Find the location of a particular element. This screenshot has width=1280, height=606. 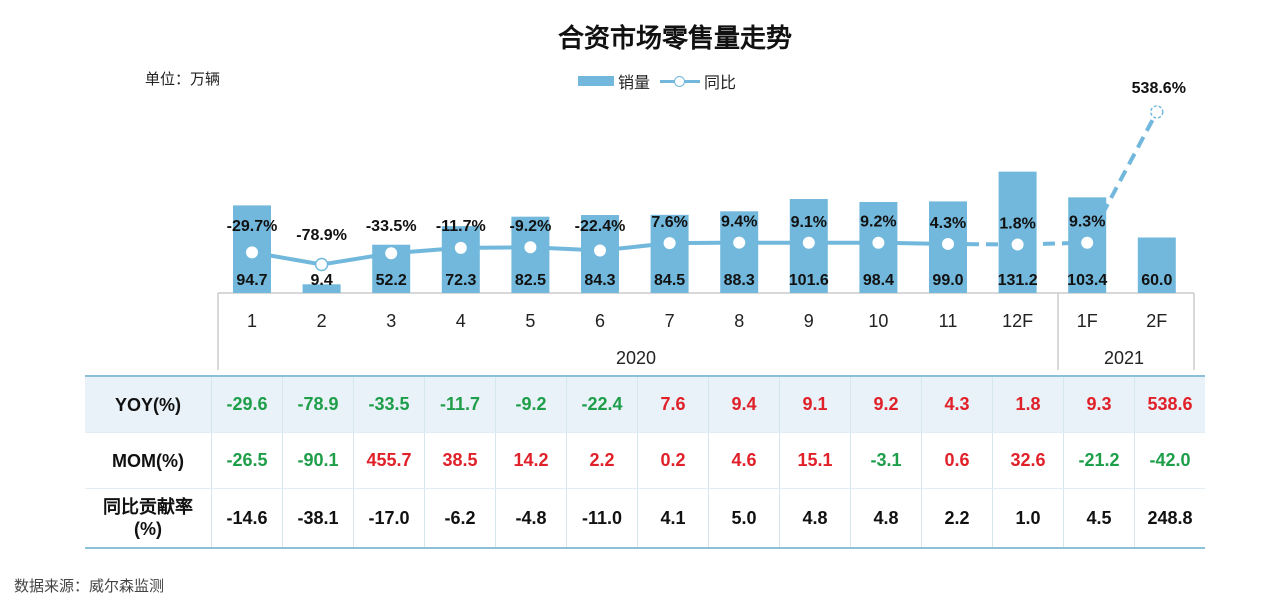

table-cell: 9.1 is located at coordinates (815, 404).